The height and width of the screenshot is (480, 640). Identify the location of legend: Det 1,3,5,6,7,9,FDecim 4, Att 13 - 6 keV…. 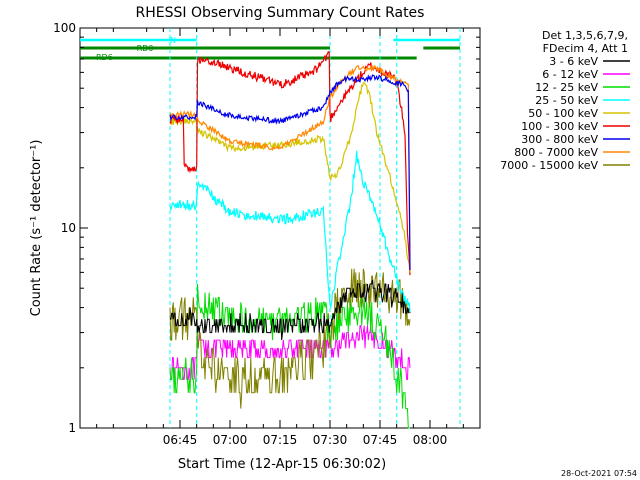
(565, 100).